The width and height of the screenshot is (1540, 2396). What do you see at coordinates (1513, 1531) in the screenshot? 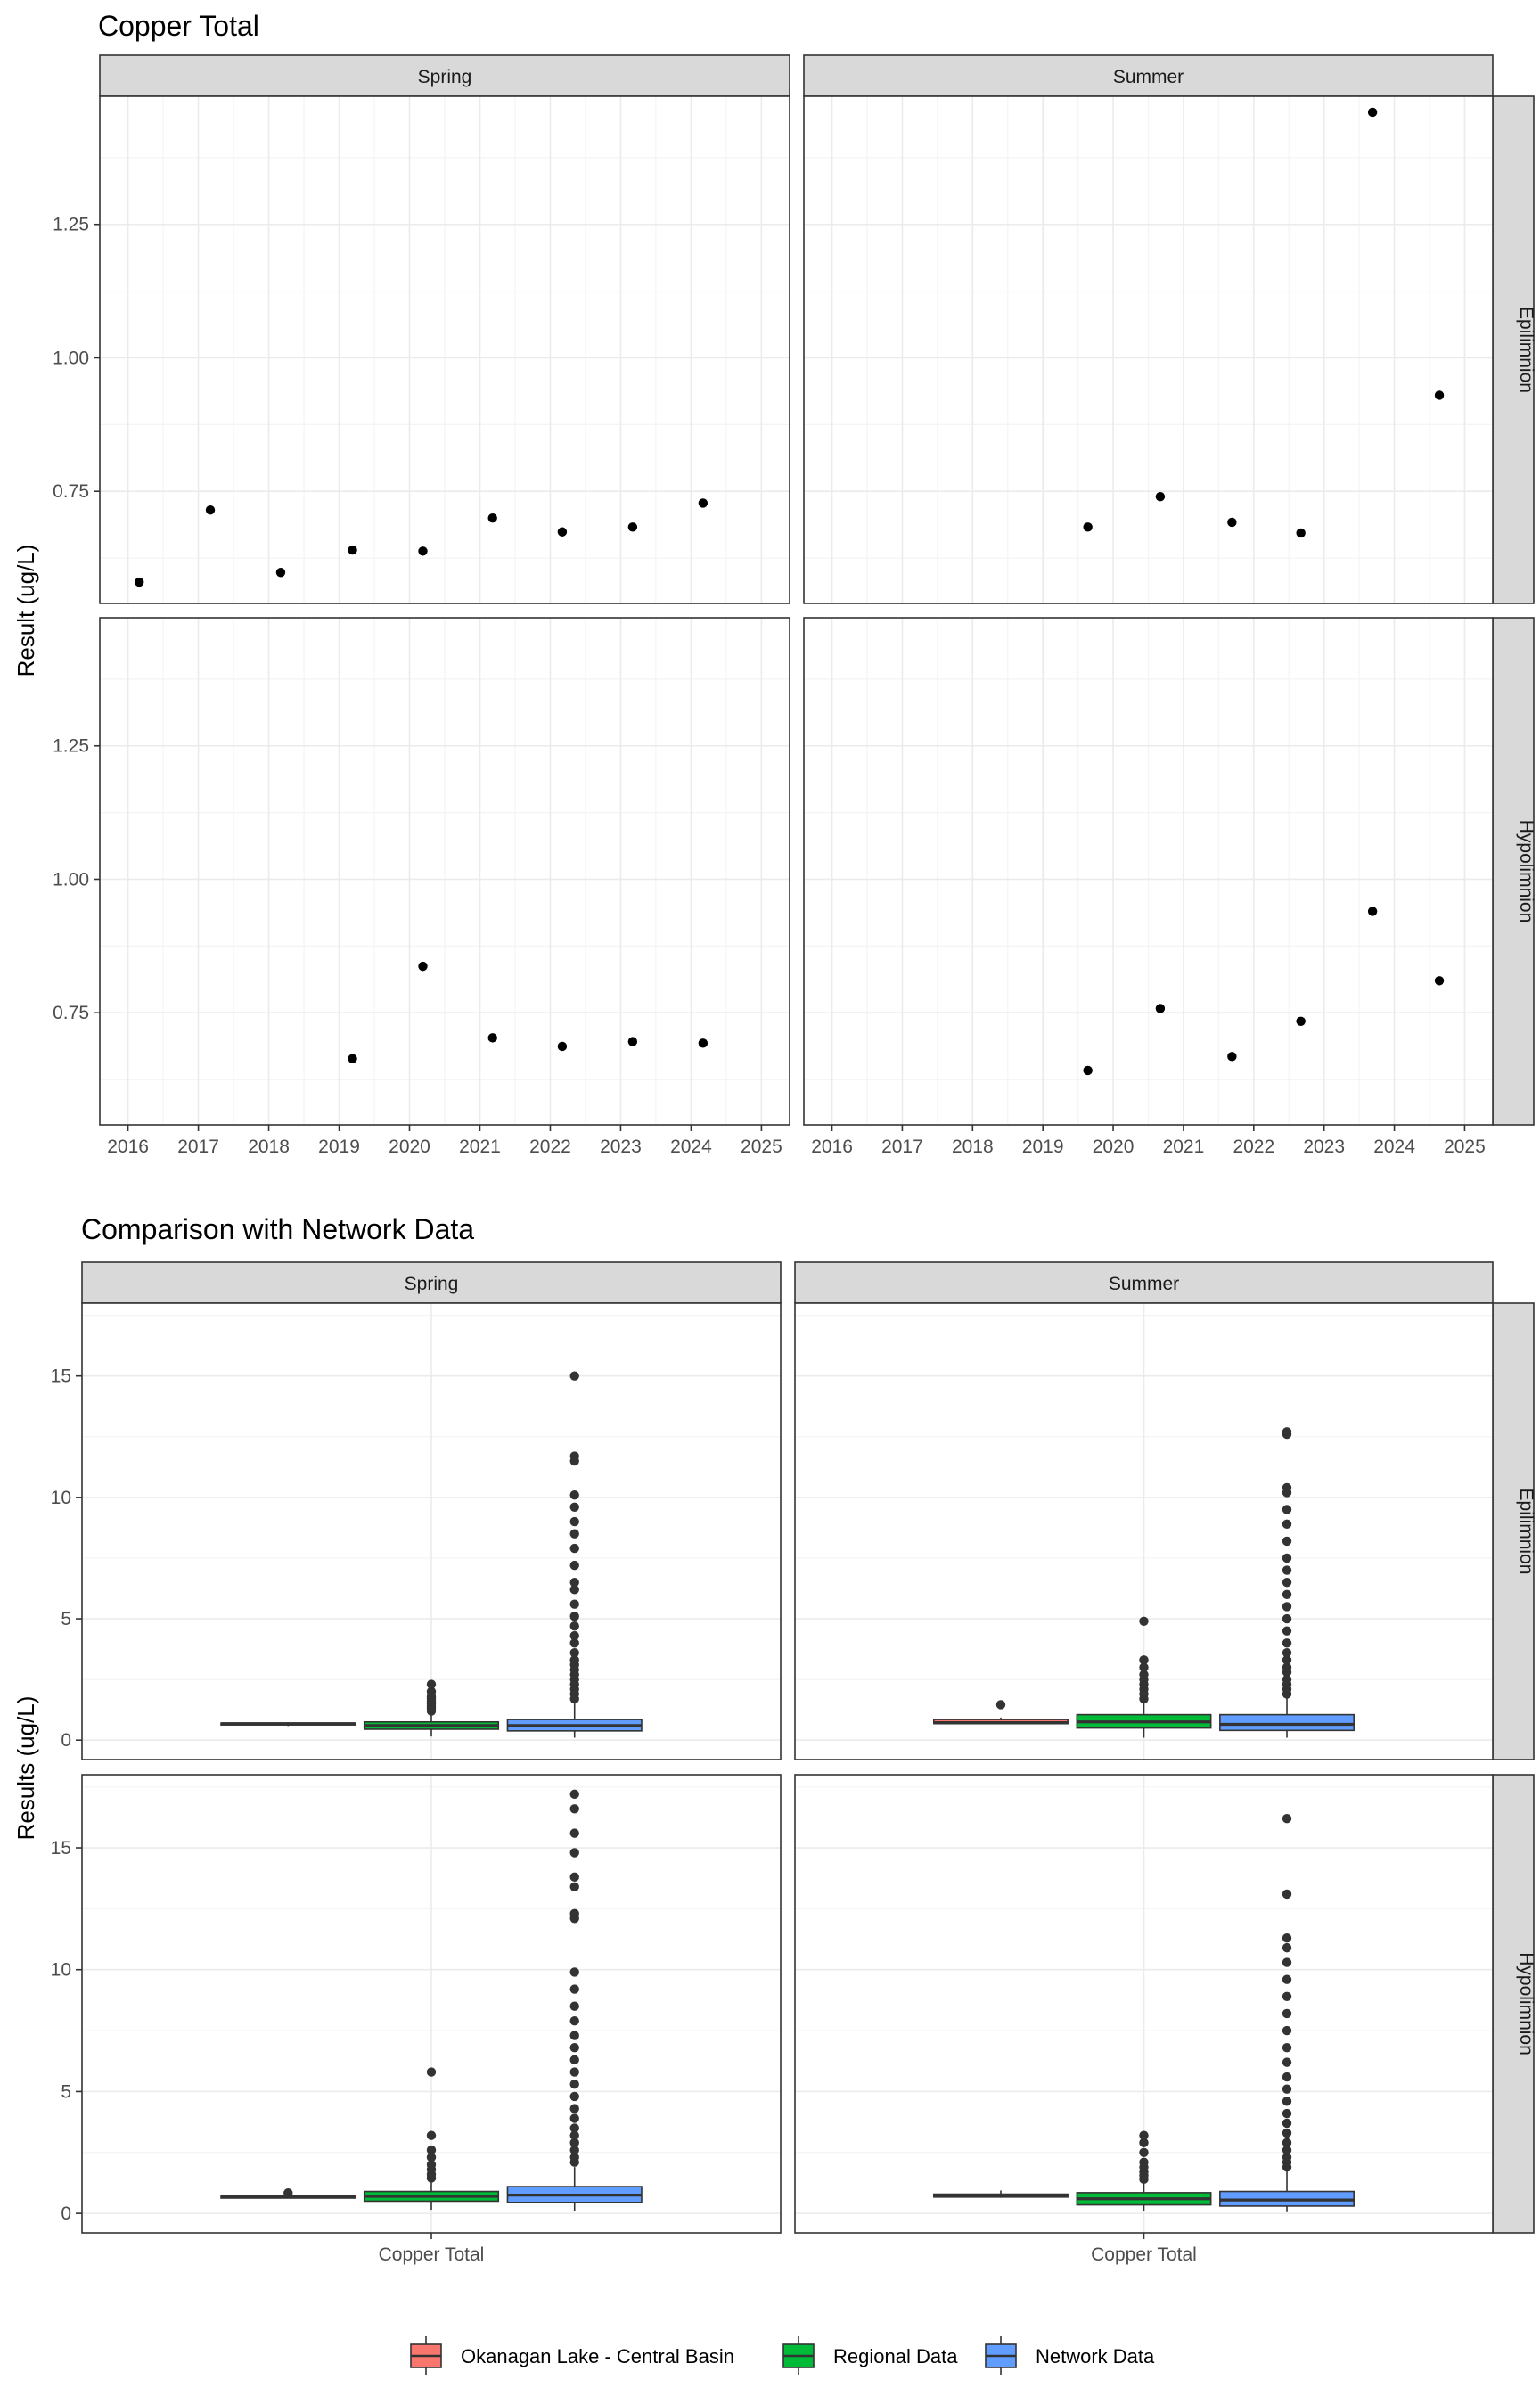
I see `strip-epilimnion` at bounding box center [1513, 1531].